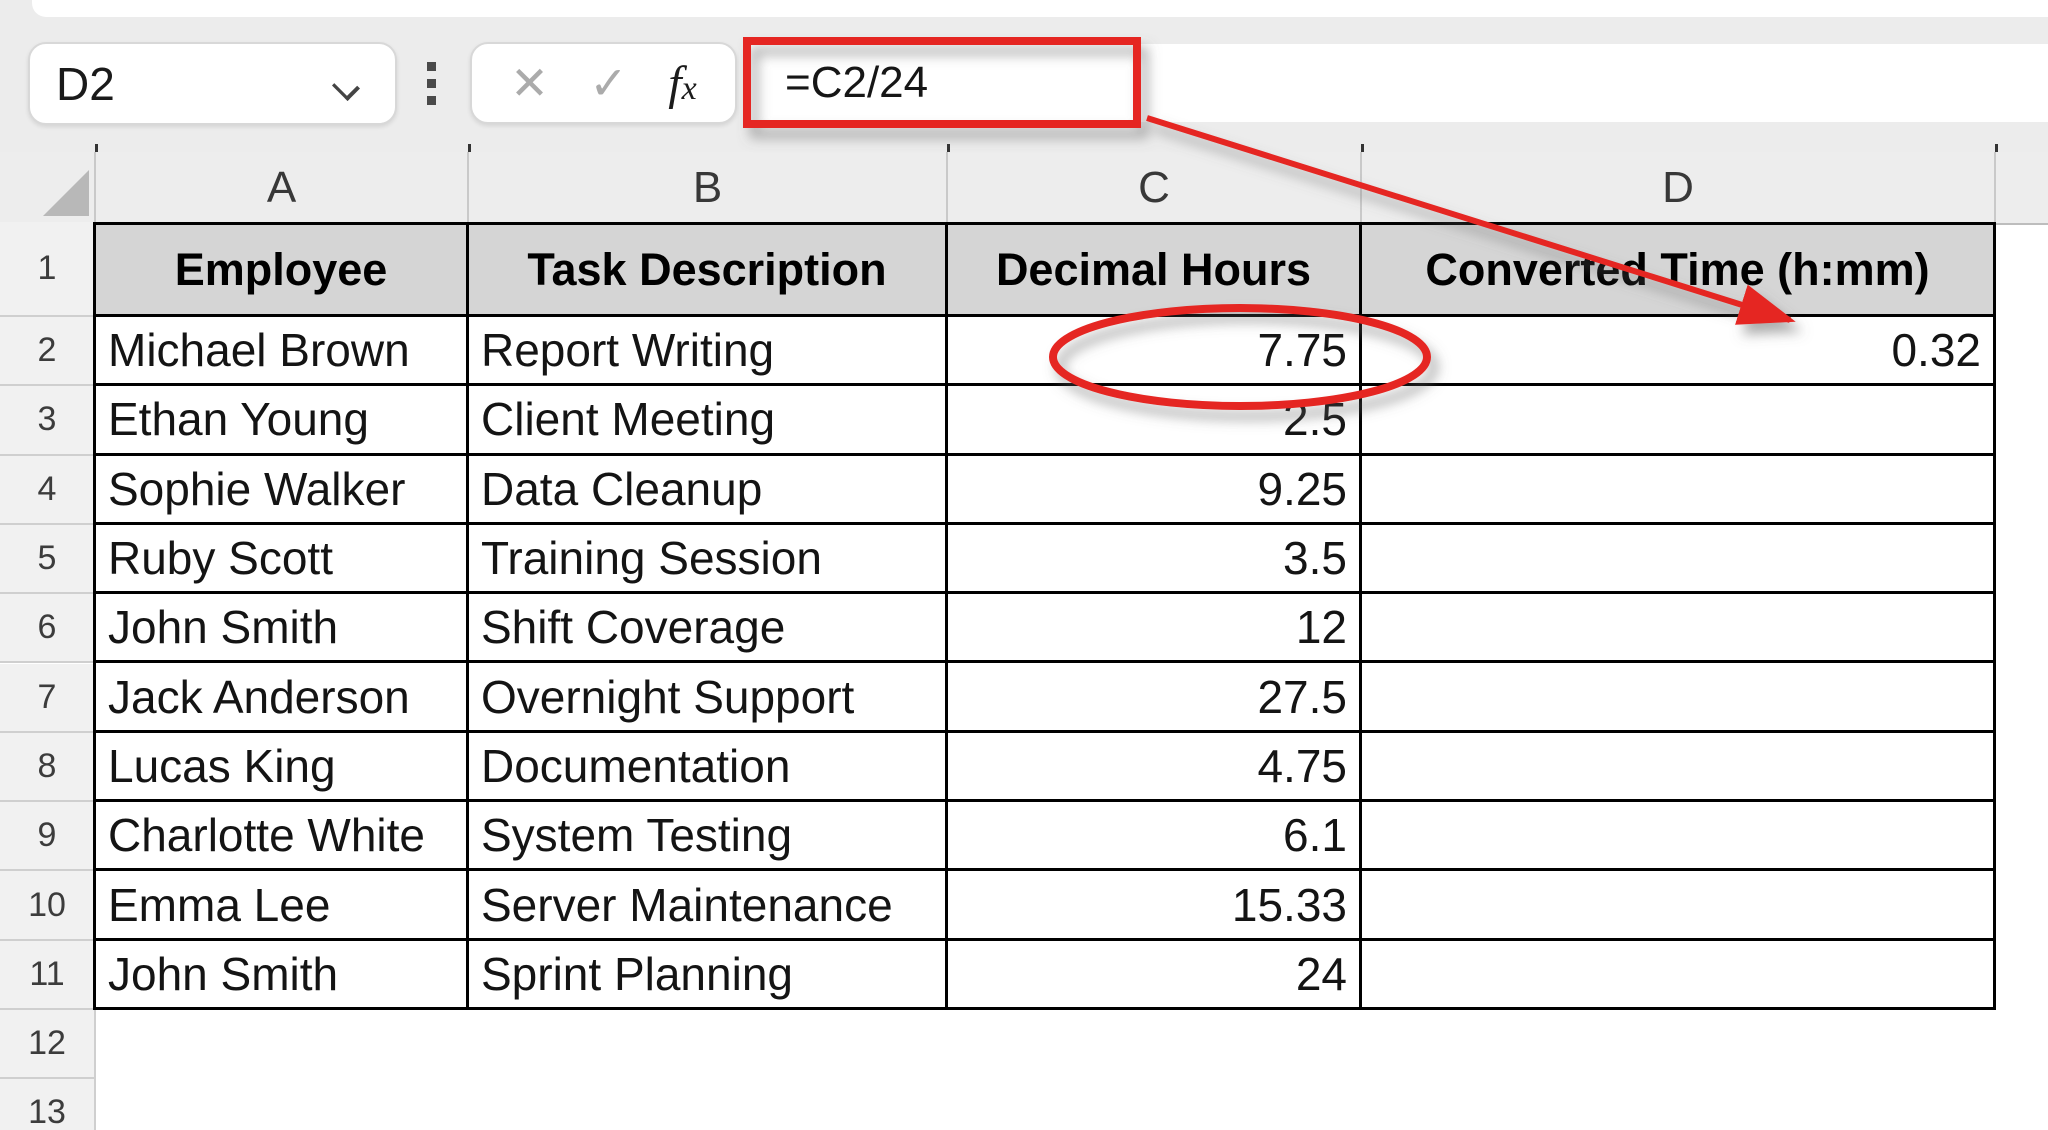  Describe the element at coordinates (708, 837) in the screenshot. I see `cell-B9: System Testing` at that location.